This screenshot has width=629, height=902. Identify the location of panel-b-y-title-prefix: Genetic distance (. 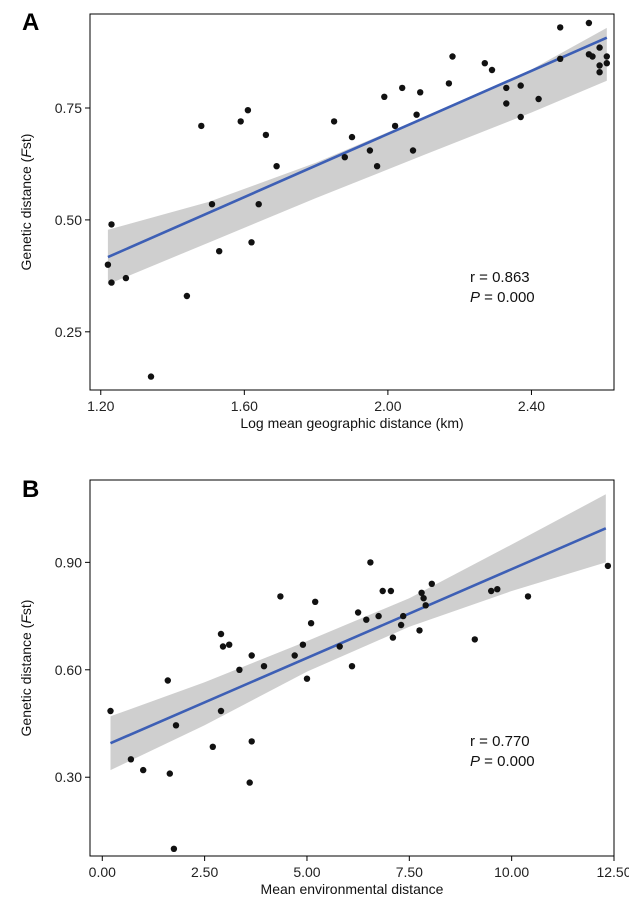
(26, 679).